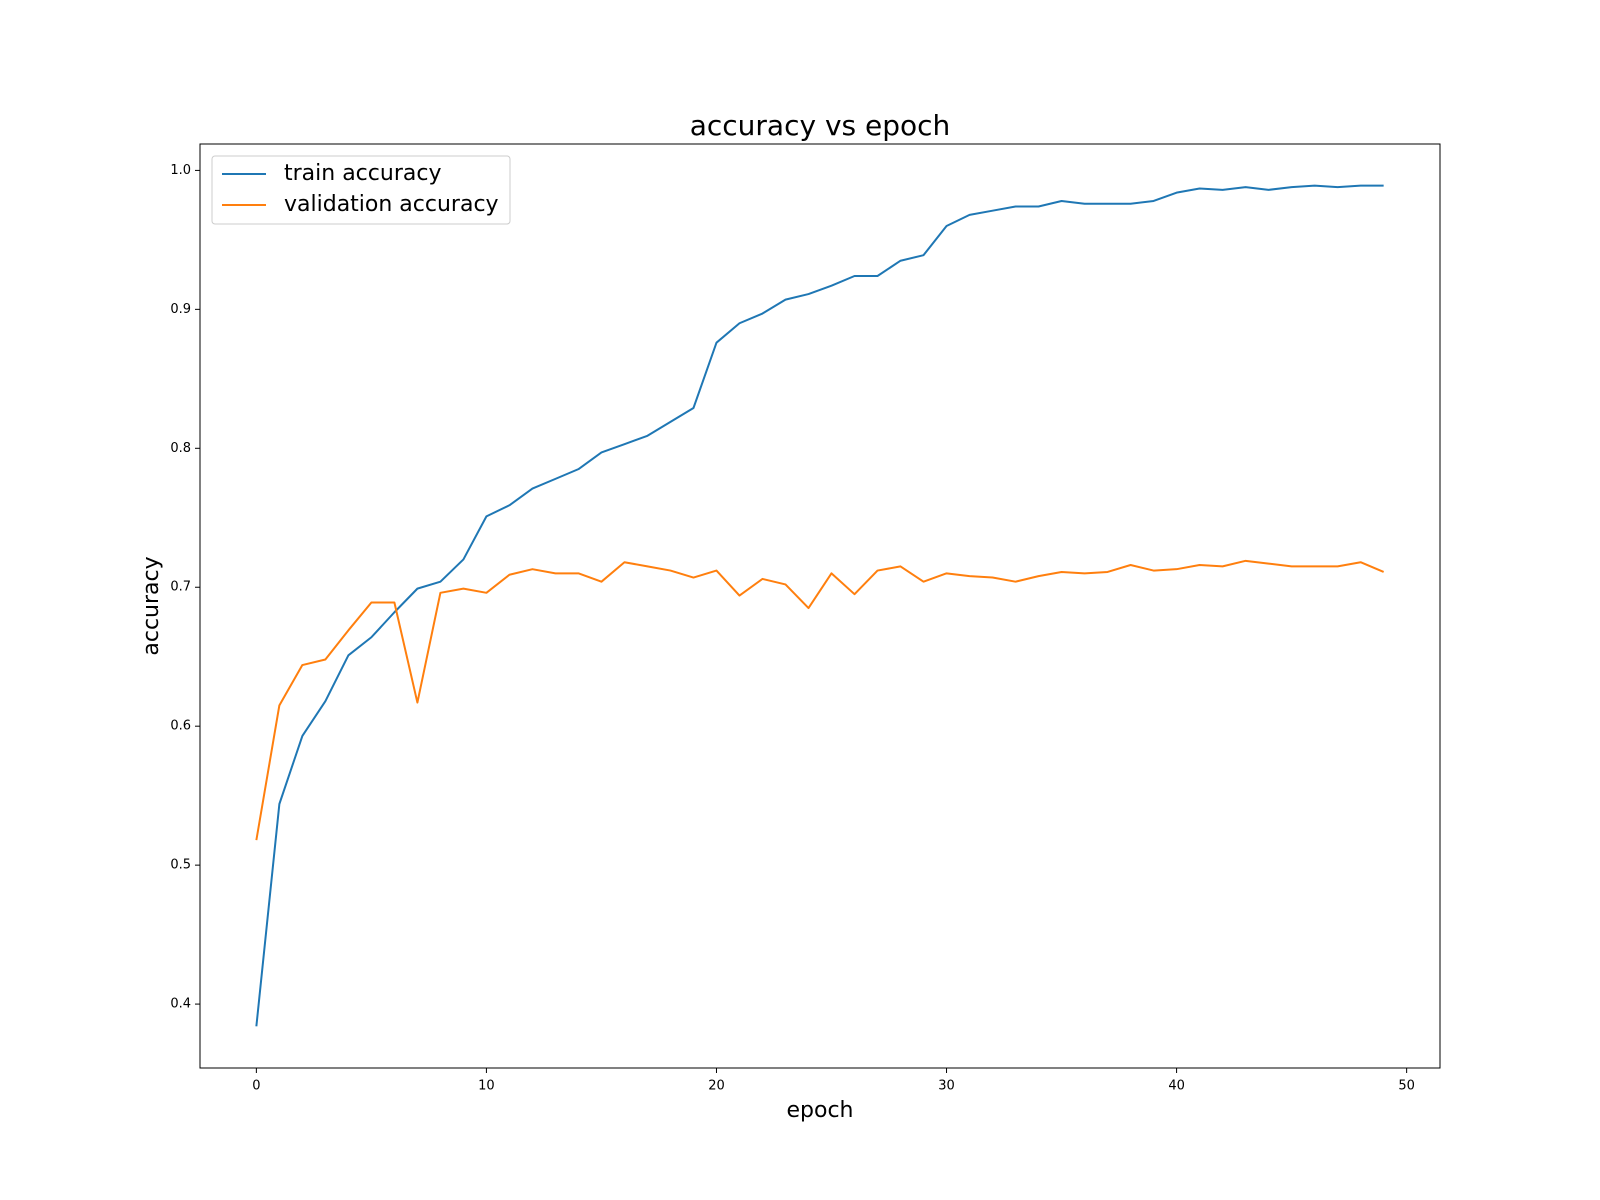 This screenshot has height=1200, width=1600. Describe the element at coordinates (820, 1110) in the screenshot. I see `x-axis-label: epoch` at that location.